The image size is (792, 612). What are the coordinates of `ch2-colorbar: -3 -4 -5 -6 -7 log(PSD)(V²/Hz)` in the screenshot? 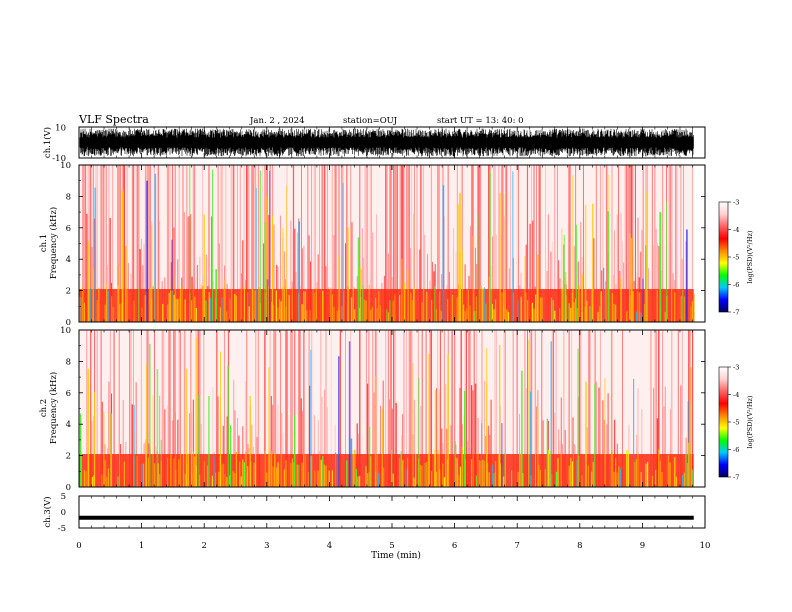 It's located at (736, 423).